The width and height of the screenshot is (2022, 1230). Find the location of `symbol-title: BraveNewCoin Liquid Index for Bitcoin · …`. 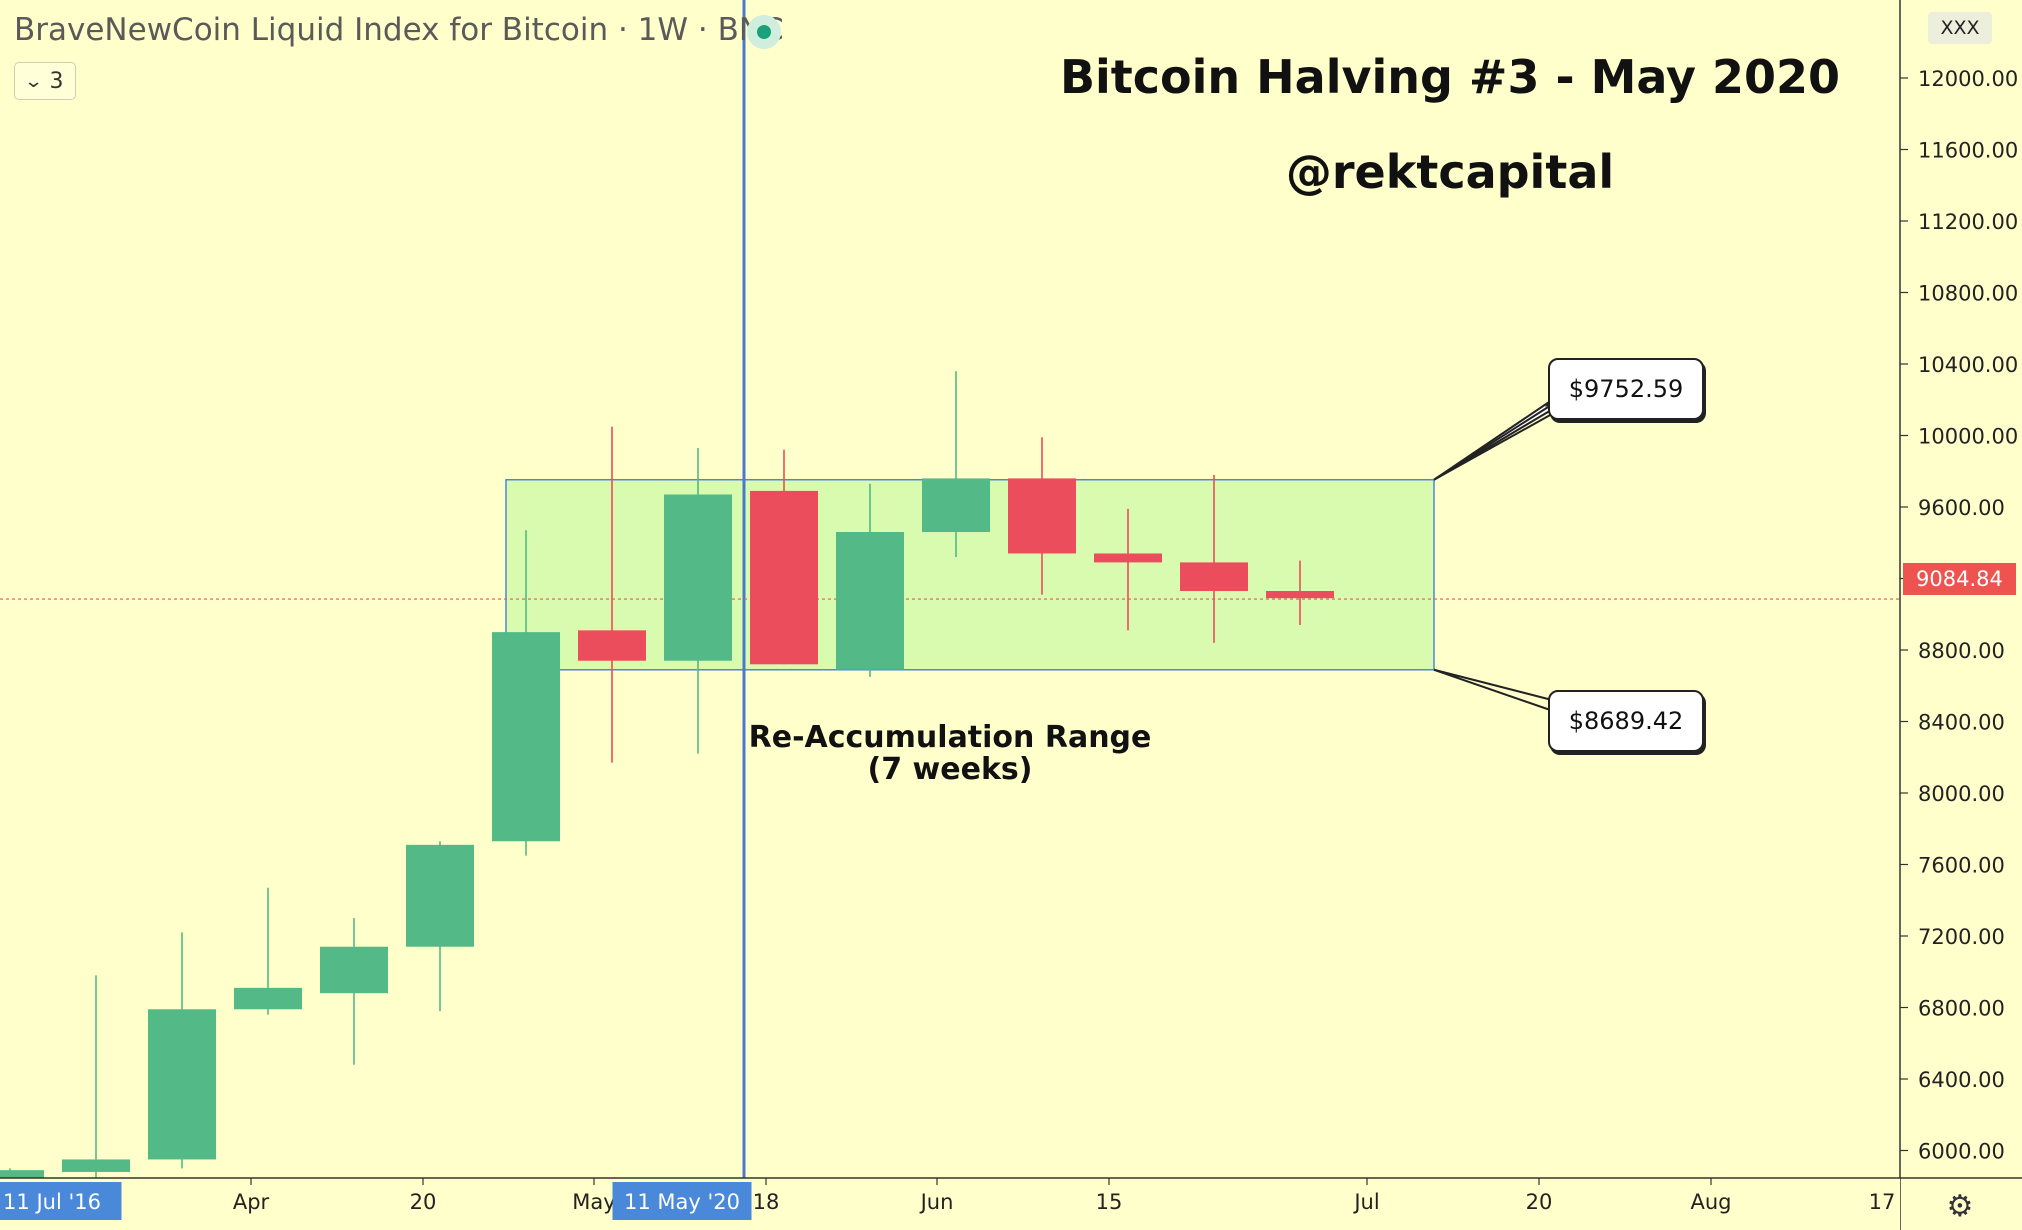

symbol-title: BraveNewCoin Liquid Index for Bitcoin · … is located at coordinates (399, 30).